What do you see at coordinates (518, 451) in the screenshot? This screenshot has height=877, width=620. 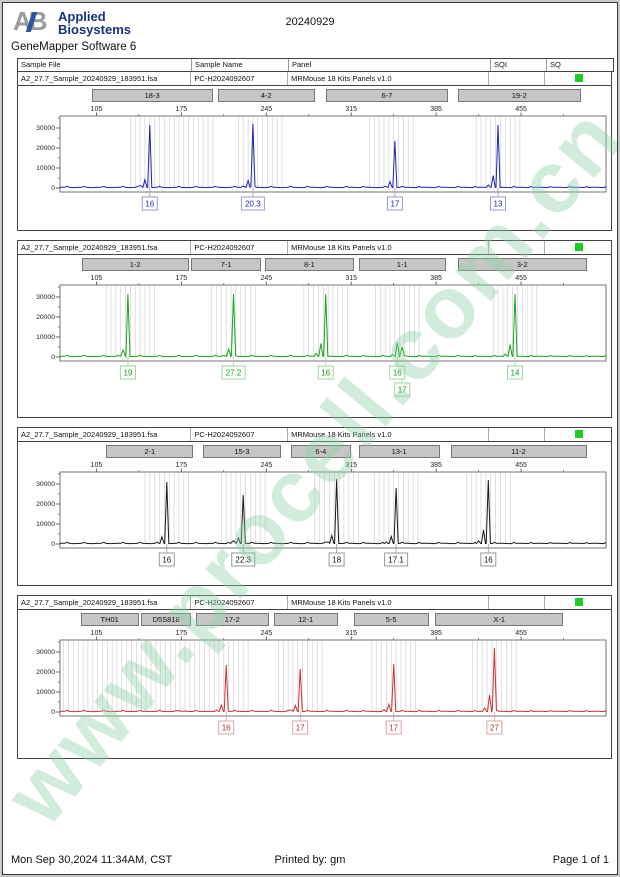 I see `marker-box-11-2: 11-2` at bounding box center [518, 451].